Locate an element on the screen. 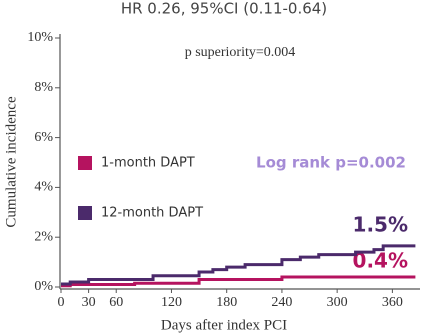 The width and height of the screenshot is (448, 336). y-tick-label: 10% is located at coordinates (40, 37).